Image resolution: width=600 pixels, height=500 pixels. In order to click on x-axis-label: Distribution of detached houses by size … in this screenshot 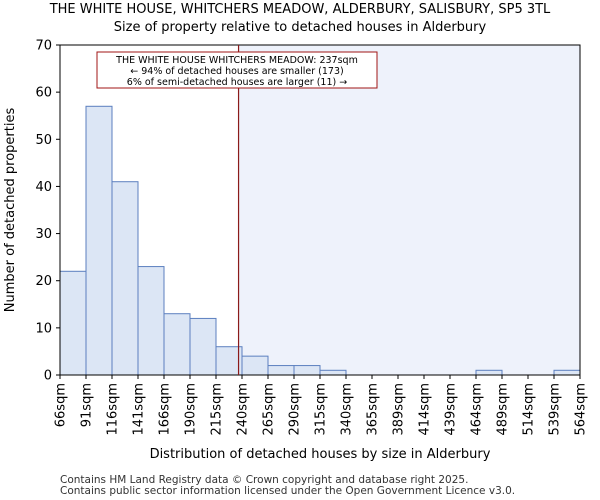, I will do `click(320, 454)`.